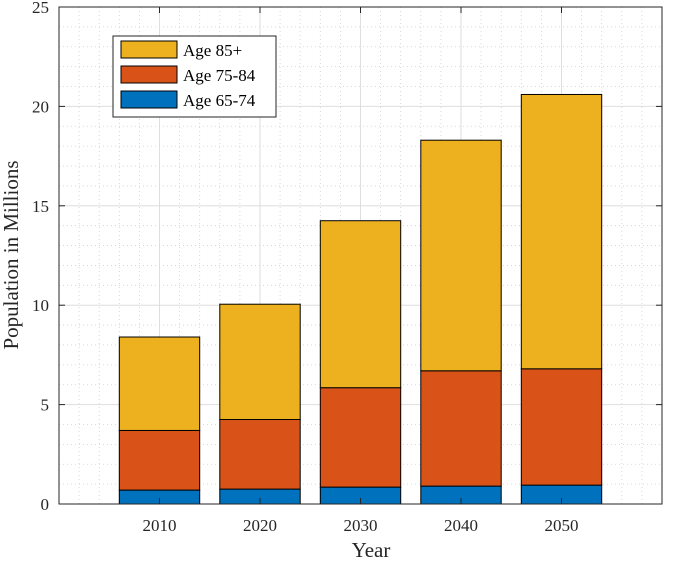  I want to click on bar-age-75-84-2010, so click(159, 460).